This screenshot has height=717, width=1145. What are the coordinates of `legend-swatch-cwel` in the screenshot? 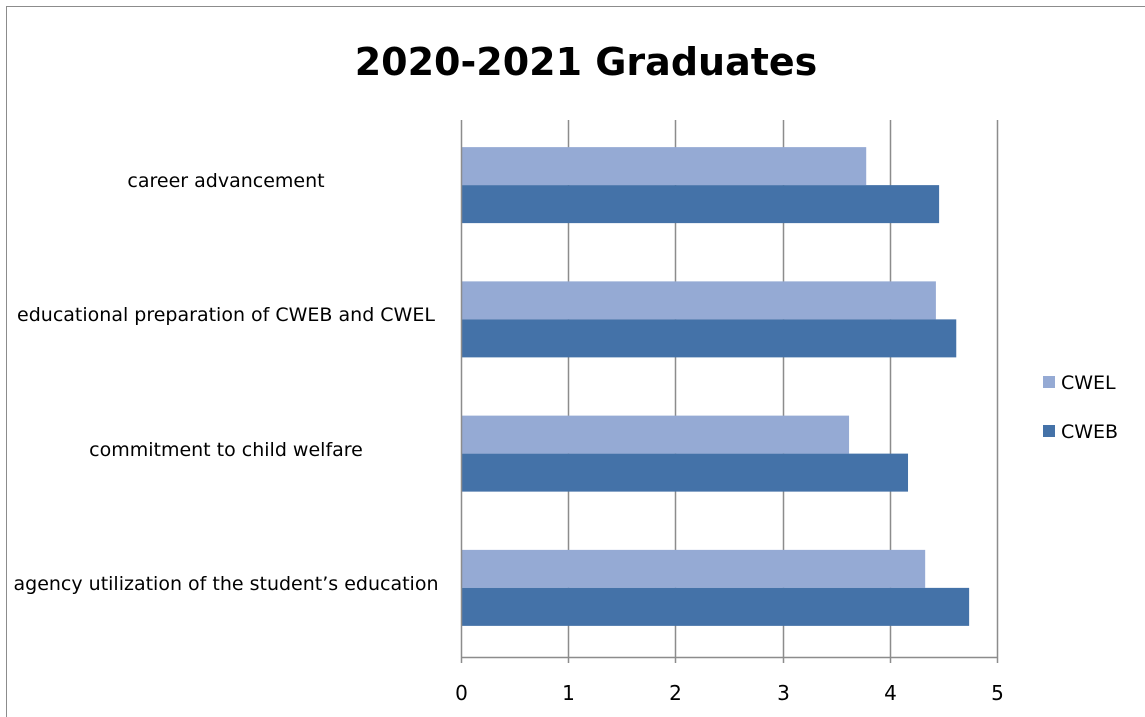 It's located at (1049, 381).